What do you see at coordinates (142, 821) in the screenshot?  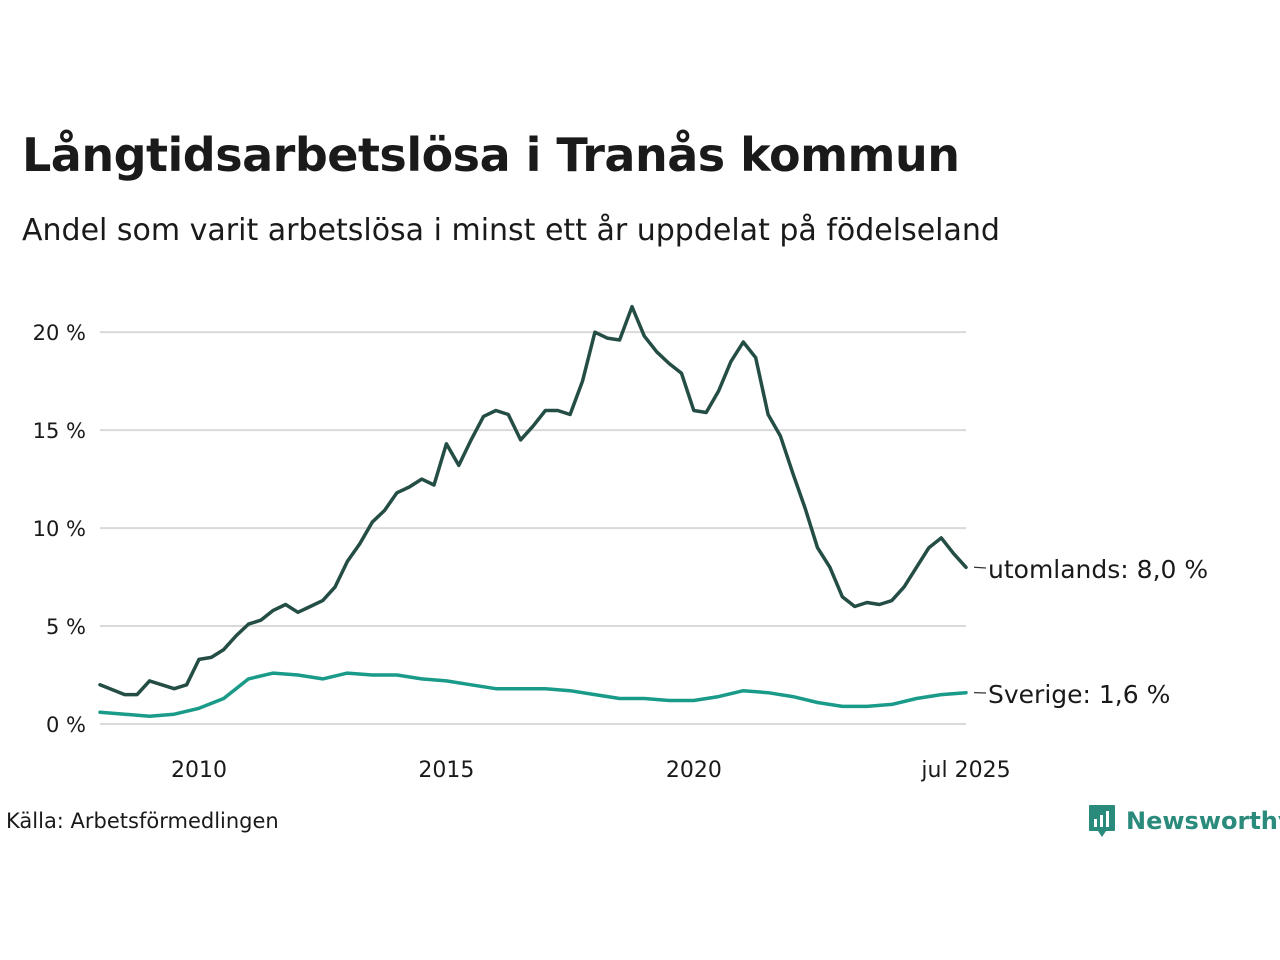 I see `source-note: Källa: Arbetsförmedlingen` at bounding box center [142, 821].